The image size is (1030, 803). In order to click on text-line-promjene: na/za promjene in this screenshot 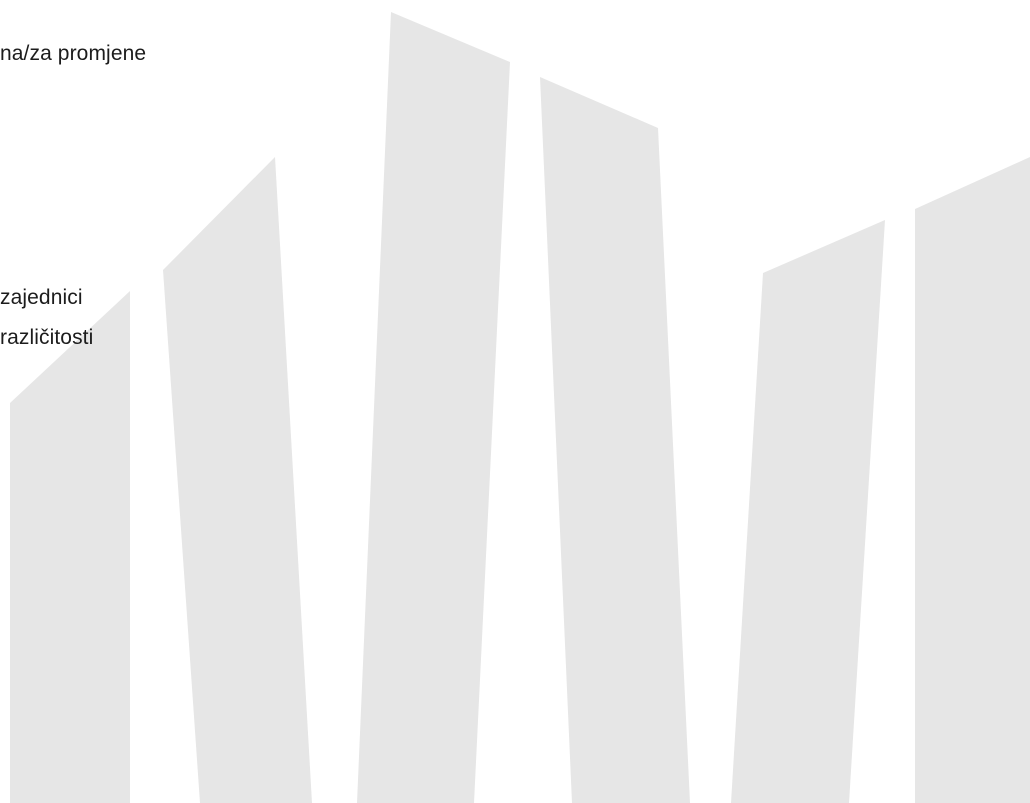, I will do `click(73, 53)`.